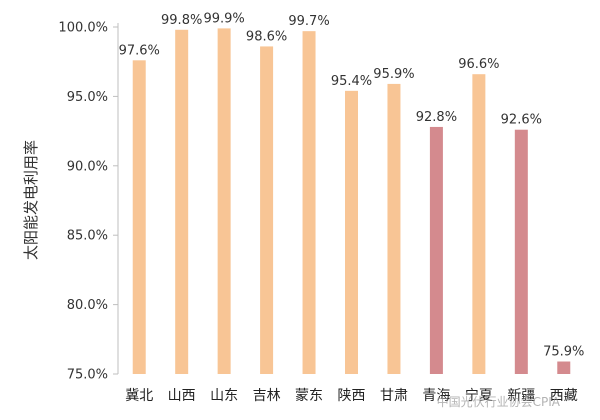  What do you see at coordinates (87, 97) in the screenshot?
I see `y-tick-label: 95.0%` at bounding box center [87, 97].